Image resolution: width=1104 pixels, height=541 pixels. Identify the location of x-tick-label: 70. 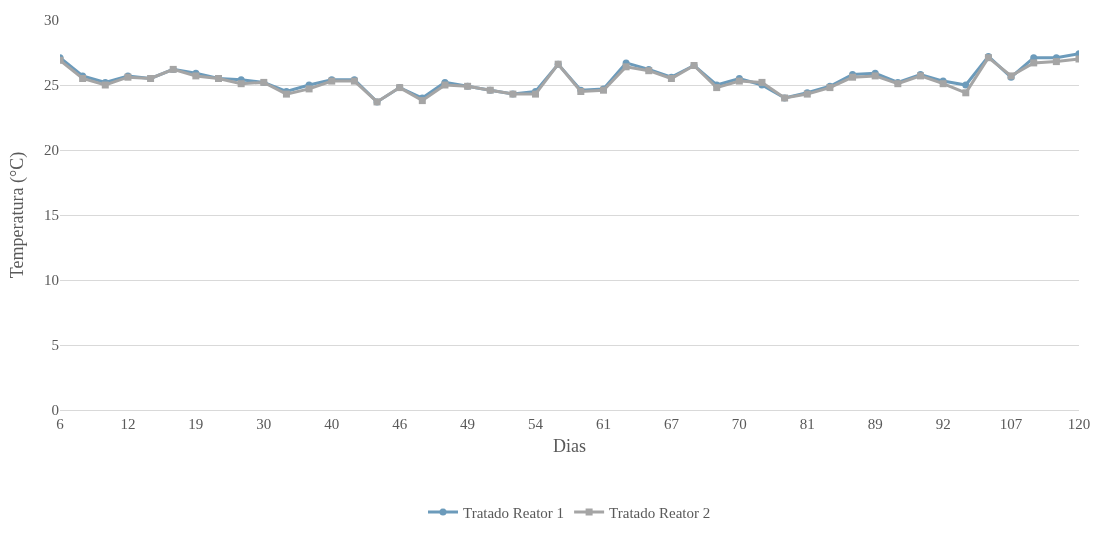
(739, 424).